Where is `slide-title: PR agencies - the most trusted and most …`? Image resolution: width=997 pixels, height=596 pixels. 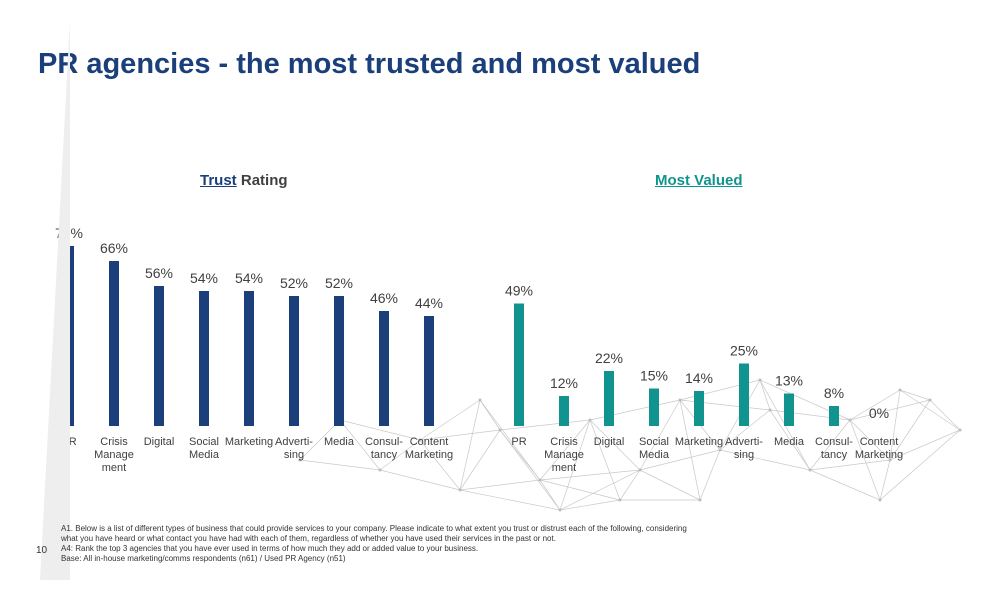
slide-title: PR agencies - the most trusted and most … is located at coordinates (369, 64).